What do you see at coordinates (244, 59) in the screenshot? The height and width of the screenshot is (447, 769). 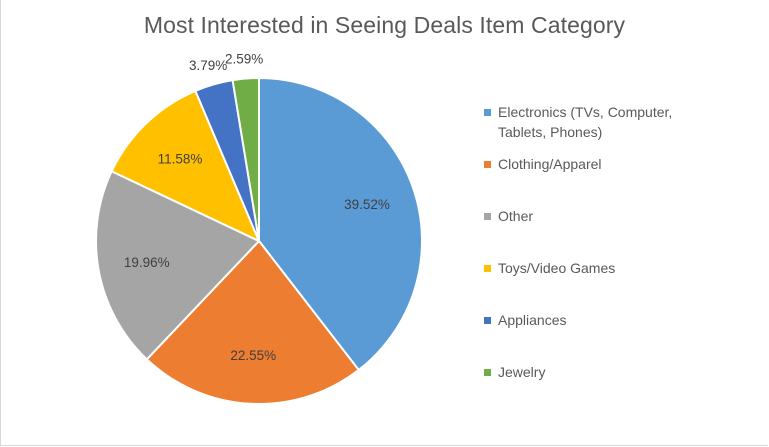 I see `data-label-jewelry: 2.59%` at bounding box center [244, 59].